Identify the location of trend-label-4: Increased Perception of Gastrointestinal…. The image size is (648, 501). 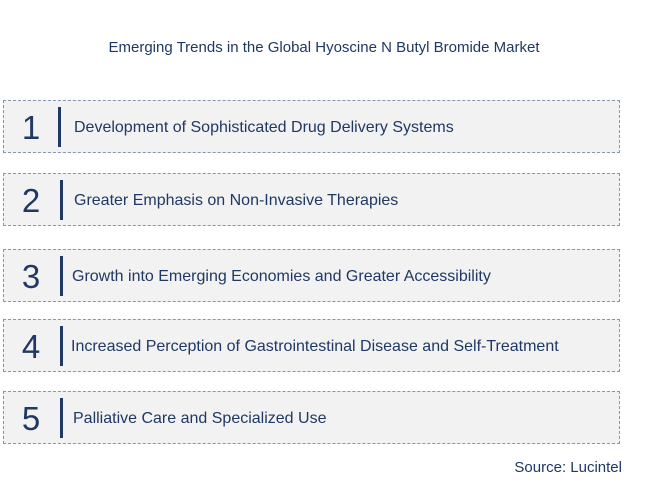
(315, 346).